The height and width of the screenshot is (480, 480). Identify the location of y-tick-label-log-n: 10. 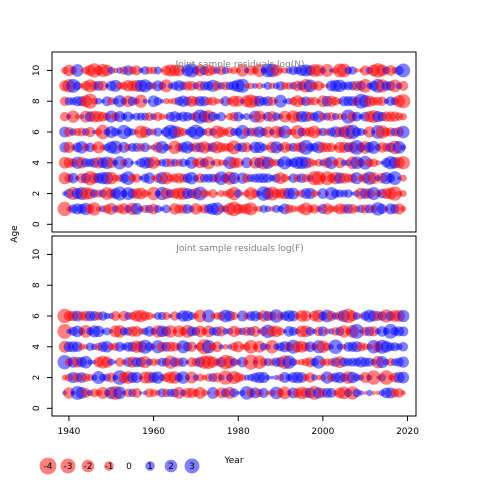
(37, 70).